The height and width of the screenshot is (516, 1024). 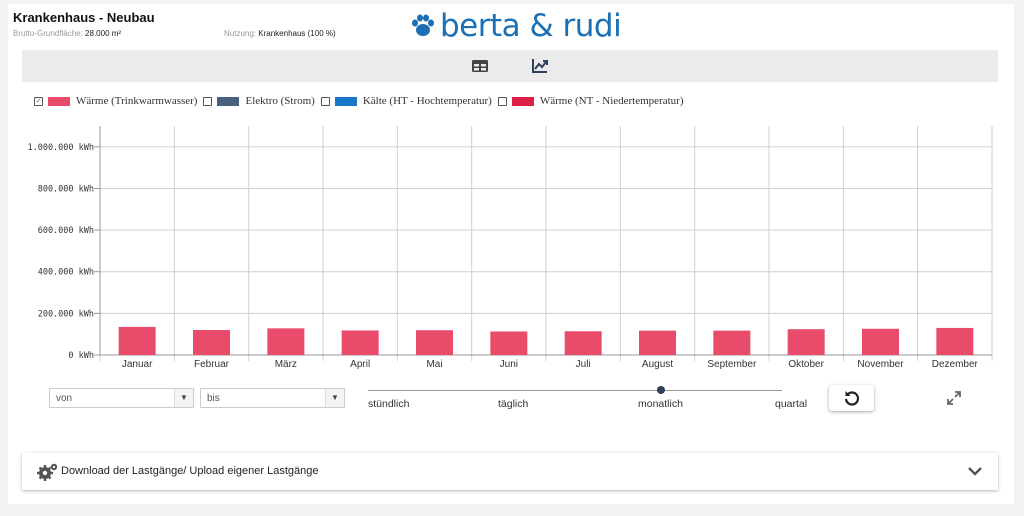 I want to click on resolution-option-monthly: monatlich, so click(x=660, y=404).